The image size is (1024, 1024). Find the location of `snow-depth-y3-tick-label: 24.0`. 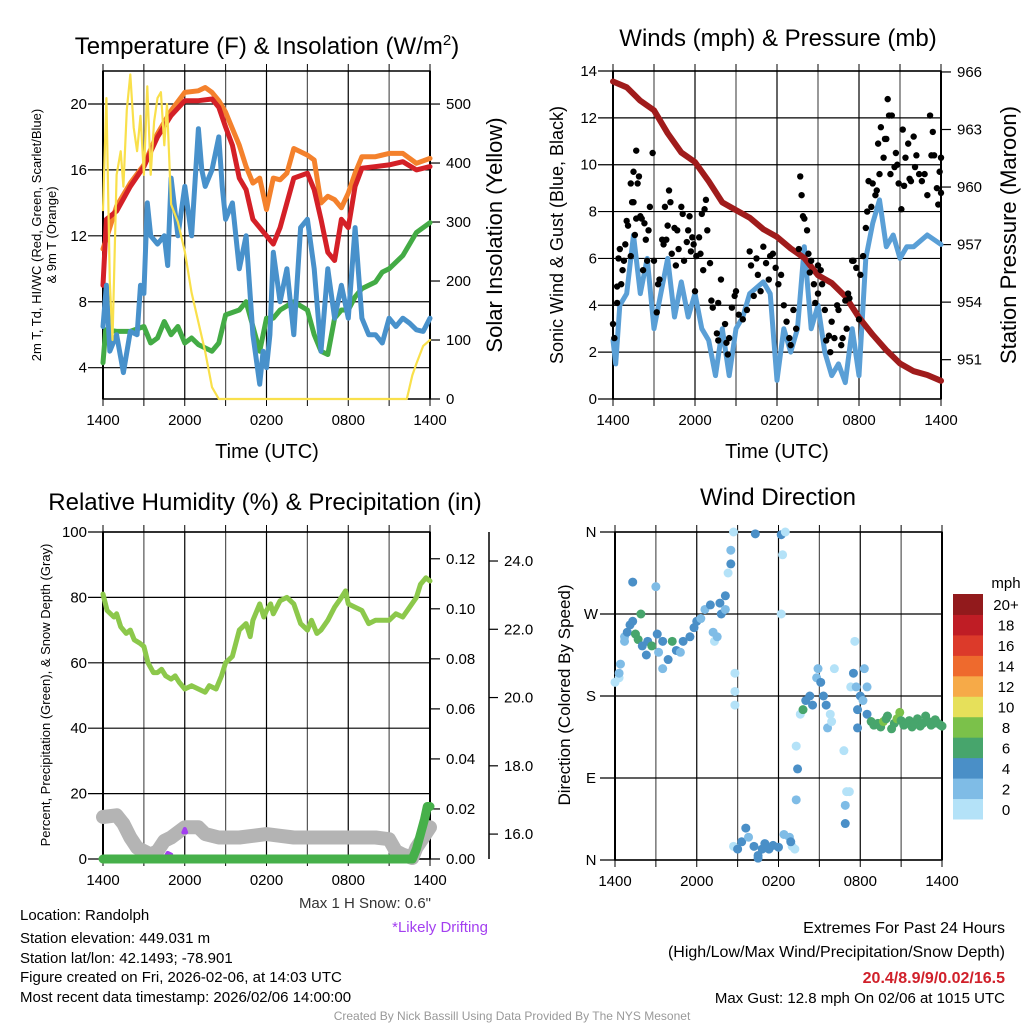

snow-depth-y3-tick-label: 24.0 is located at coordinates (518, 561).